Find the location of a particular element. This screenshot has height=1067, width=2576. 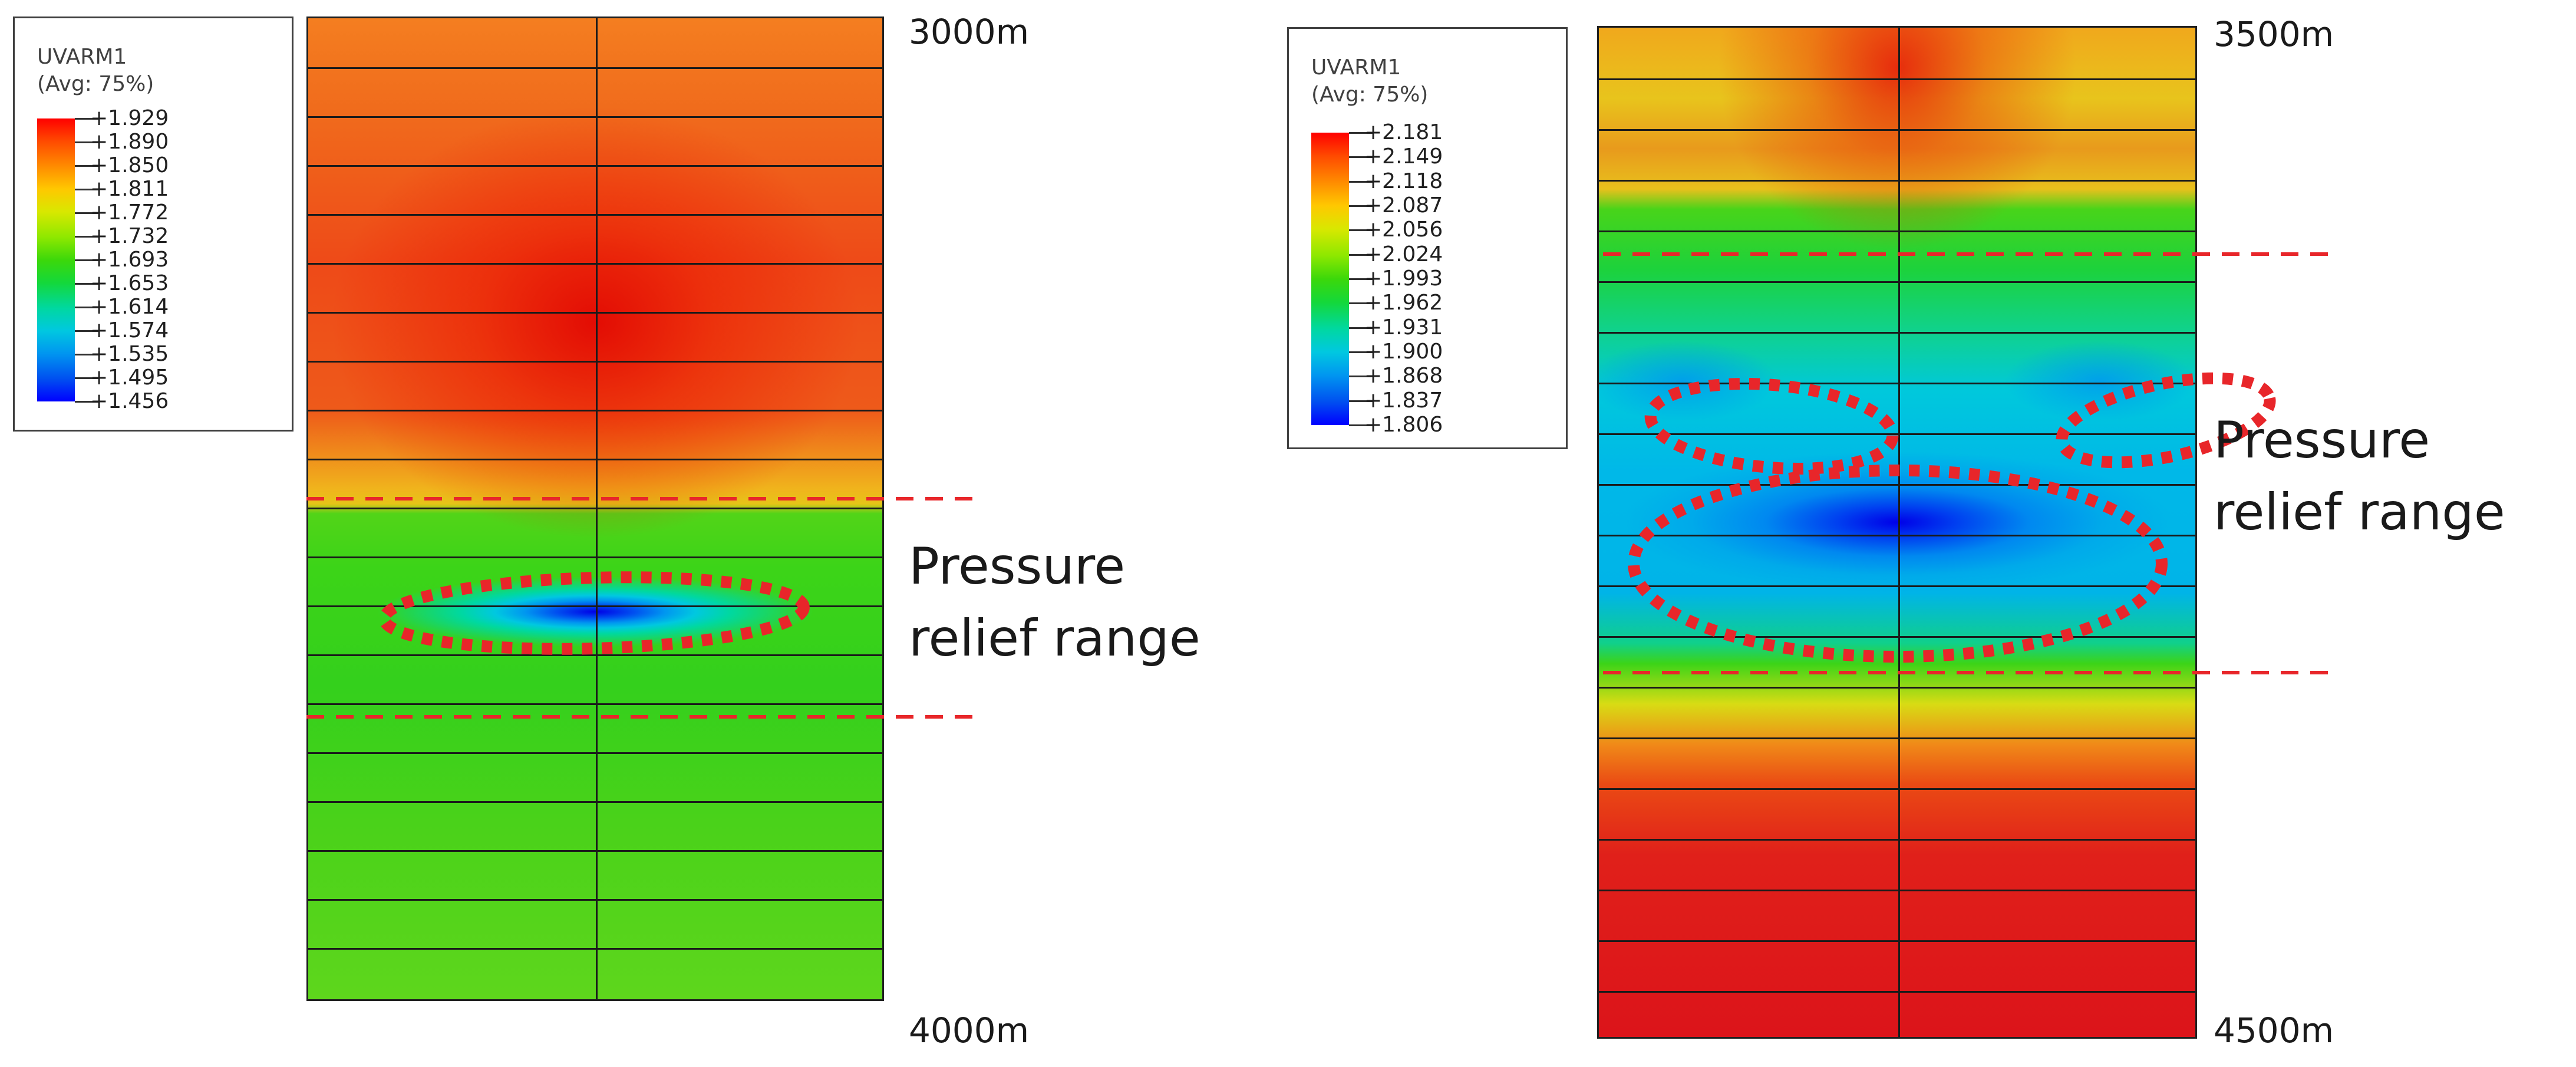

legend-value: +1.535 is located at coordinates (129, 354).